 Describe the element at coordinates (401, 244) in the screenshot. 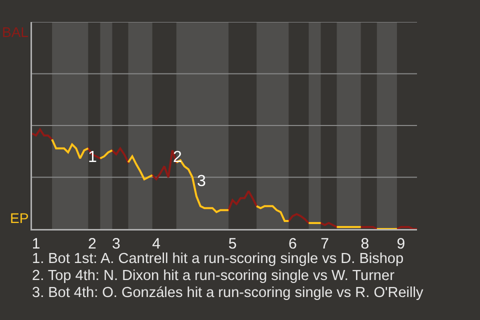

I see `x-tick-label: 9` at that location.